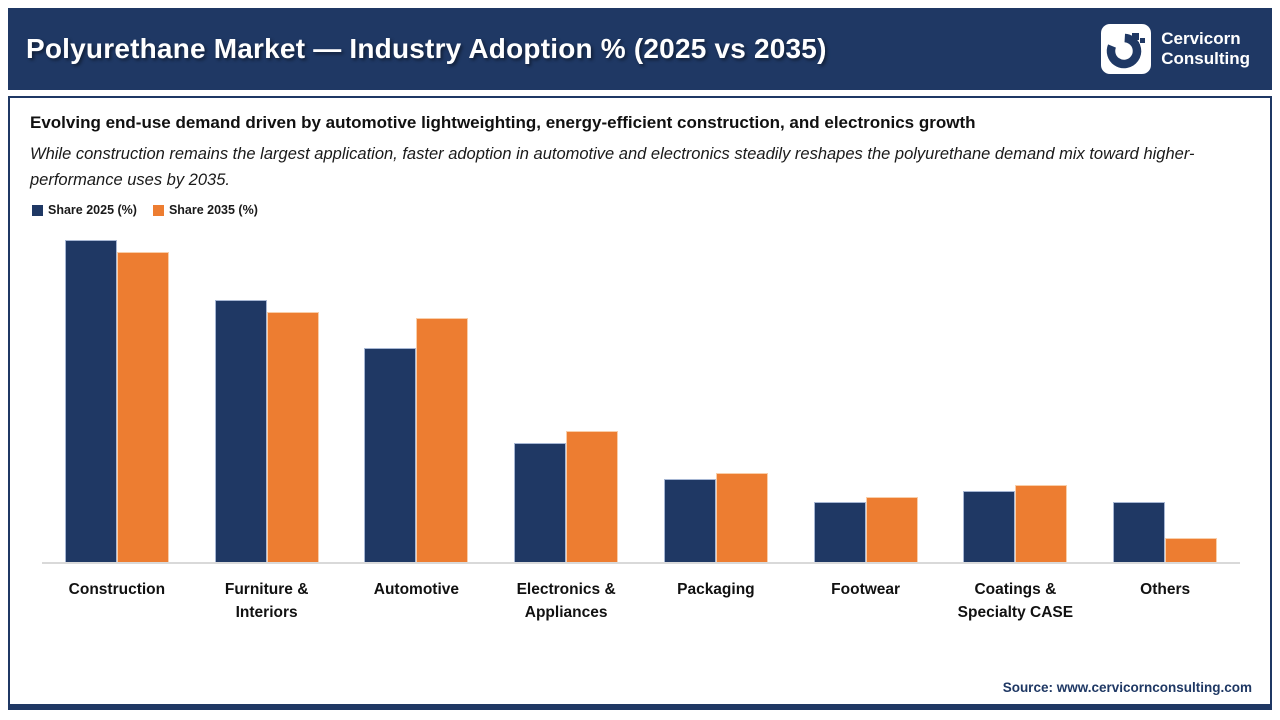 This screenshot has height=720, width=1280. I want to click on brand-name: Cervicorn Consulting, so click(1205, 48).